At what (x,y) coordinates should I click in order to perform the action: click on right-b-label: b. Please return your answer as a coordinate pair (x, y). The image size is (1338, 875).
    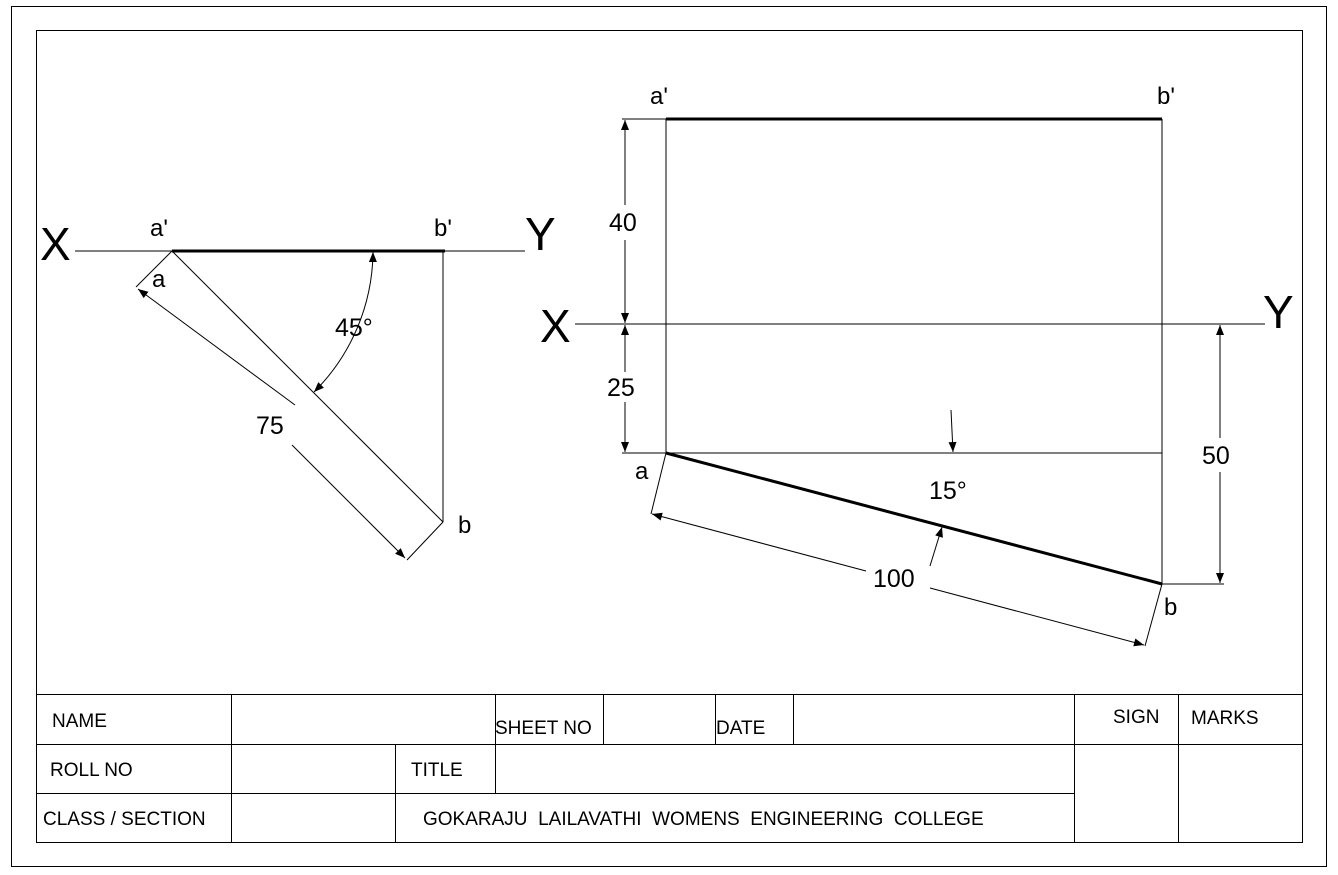
    Looking at the image, I should click on (1170, 607).